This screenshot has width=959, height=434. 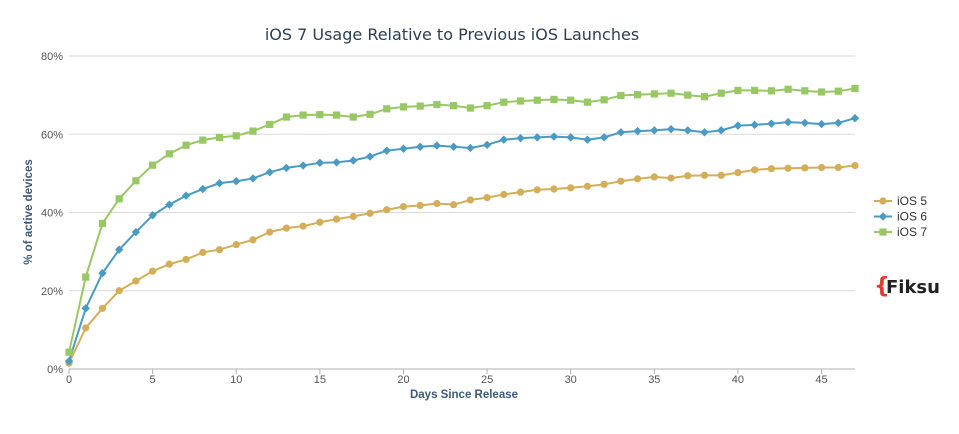 I want to click on x-tick-label: 45, so click(x=821, y=380).